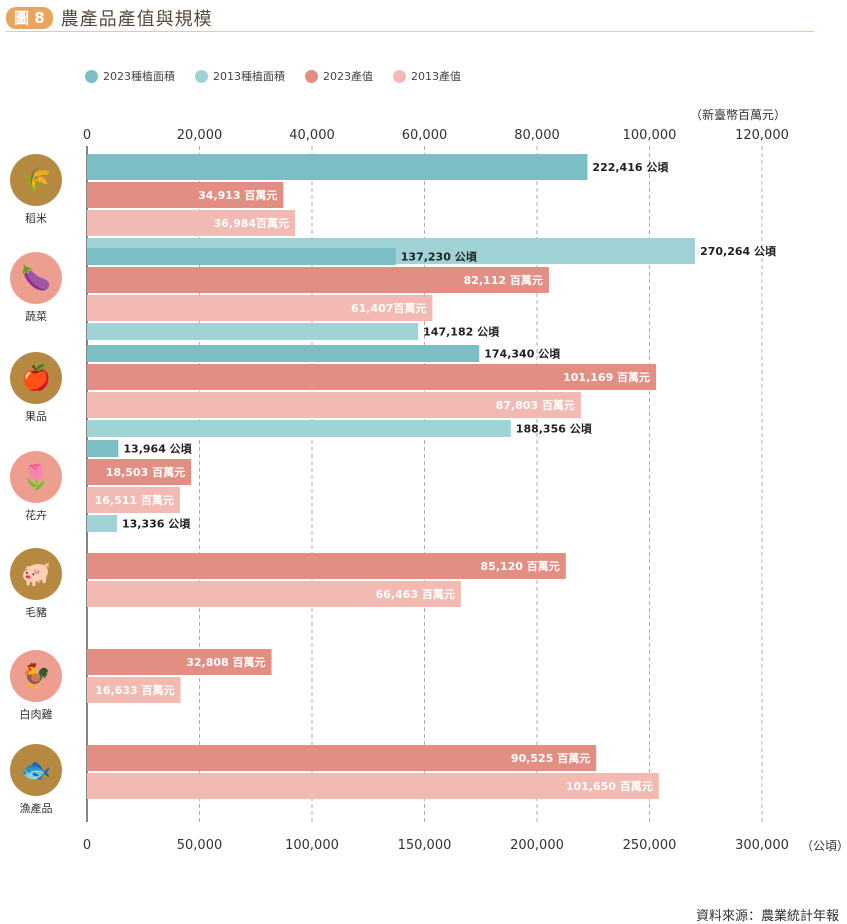 The image size is (847, 924). Describe the element at coordinates (436, 76) in the screenshot. I see `legend-label: 2013產值` at that location.